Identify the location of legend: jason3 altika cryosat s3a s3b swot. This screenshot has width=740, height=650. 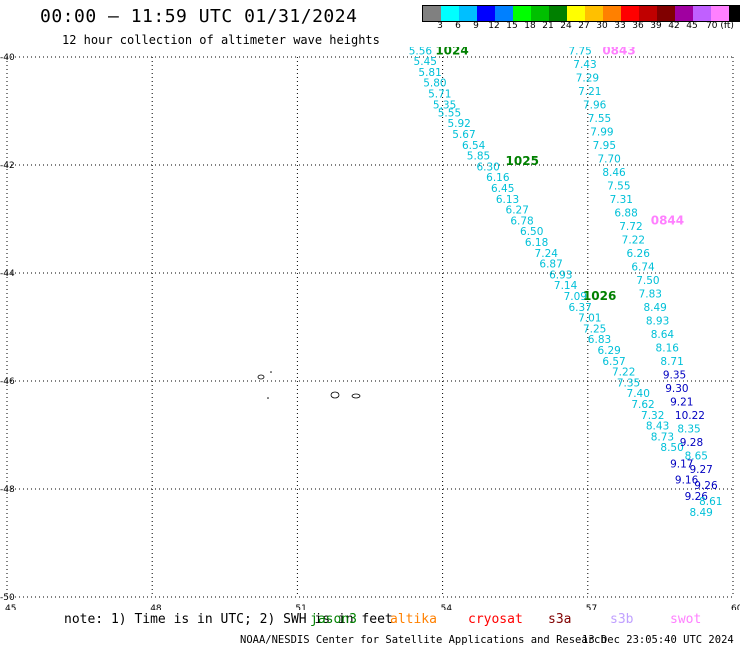
(370, 620).